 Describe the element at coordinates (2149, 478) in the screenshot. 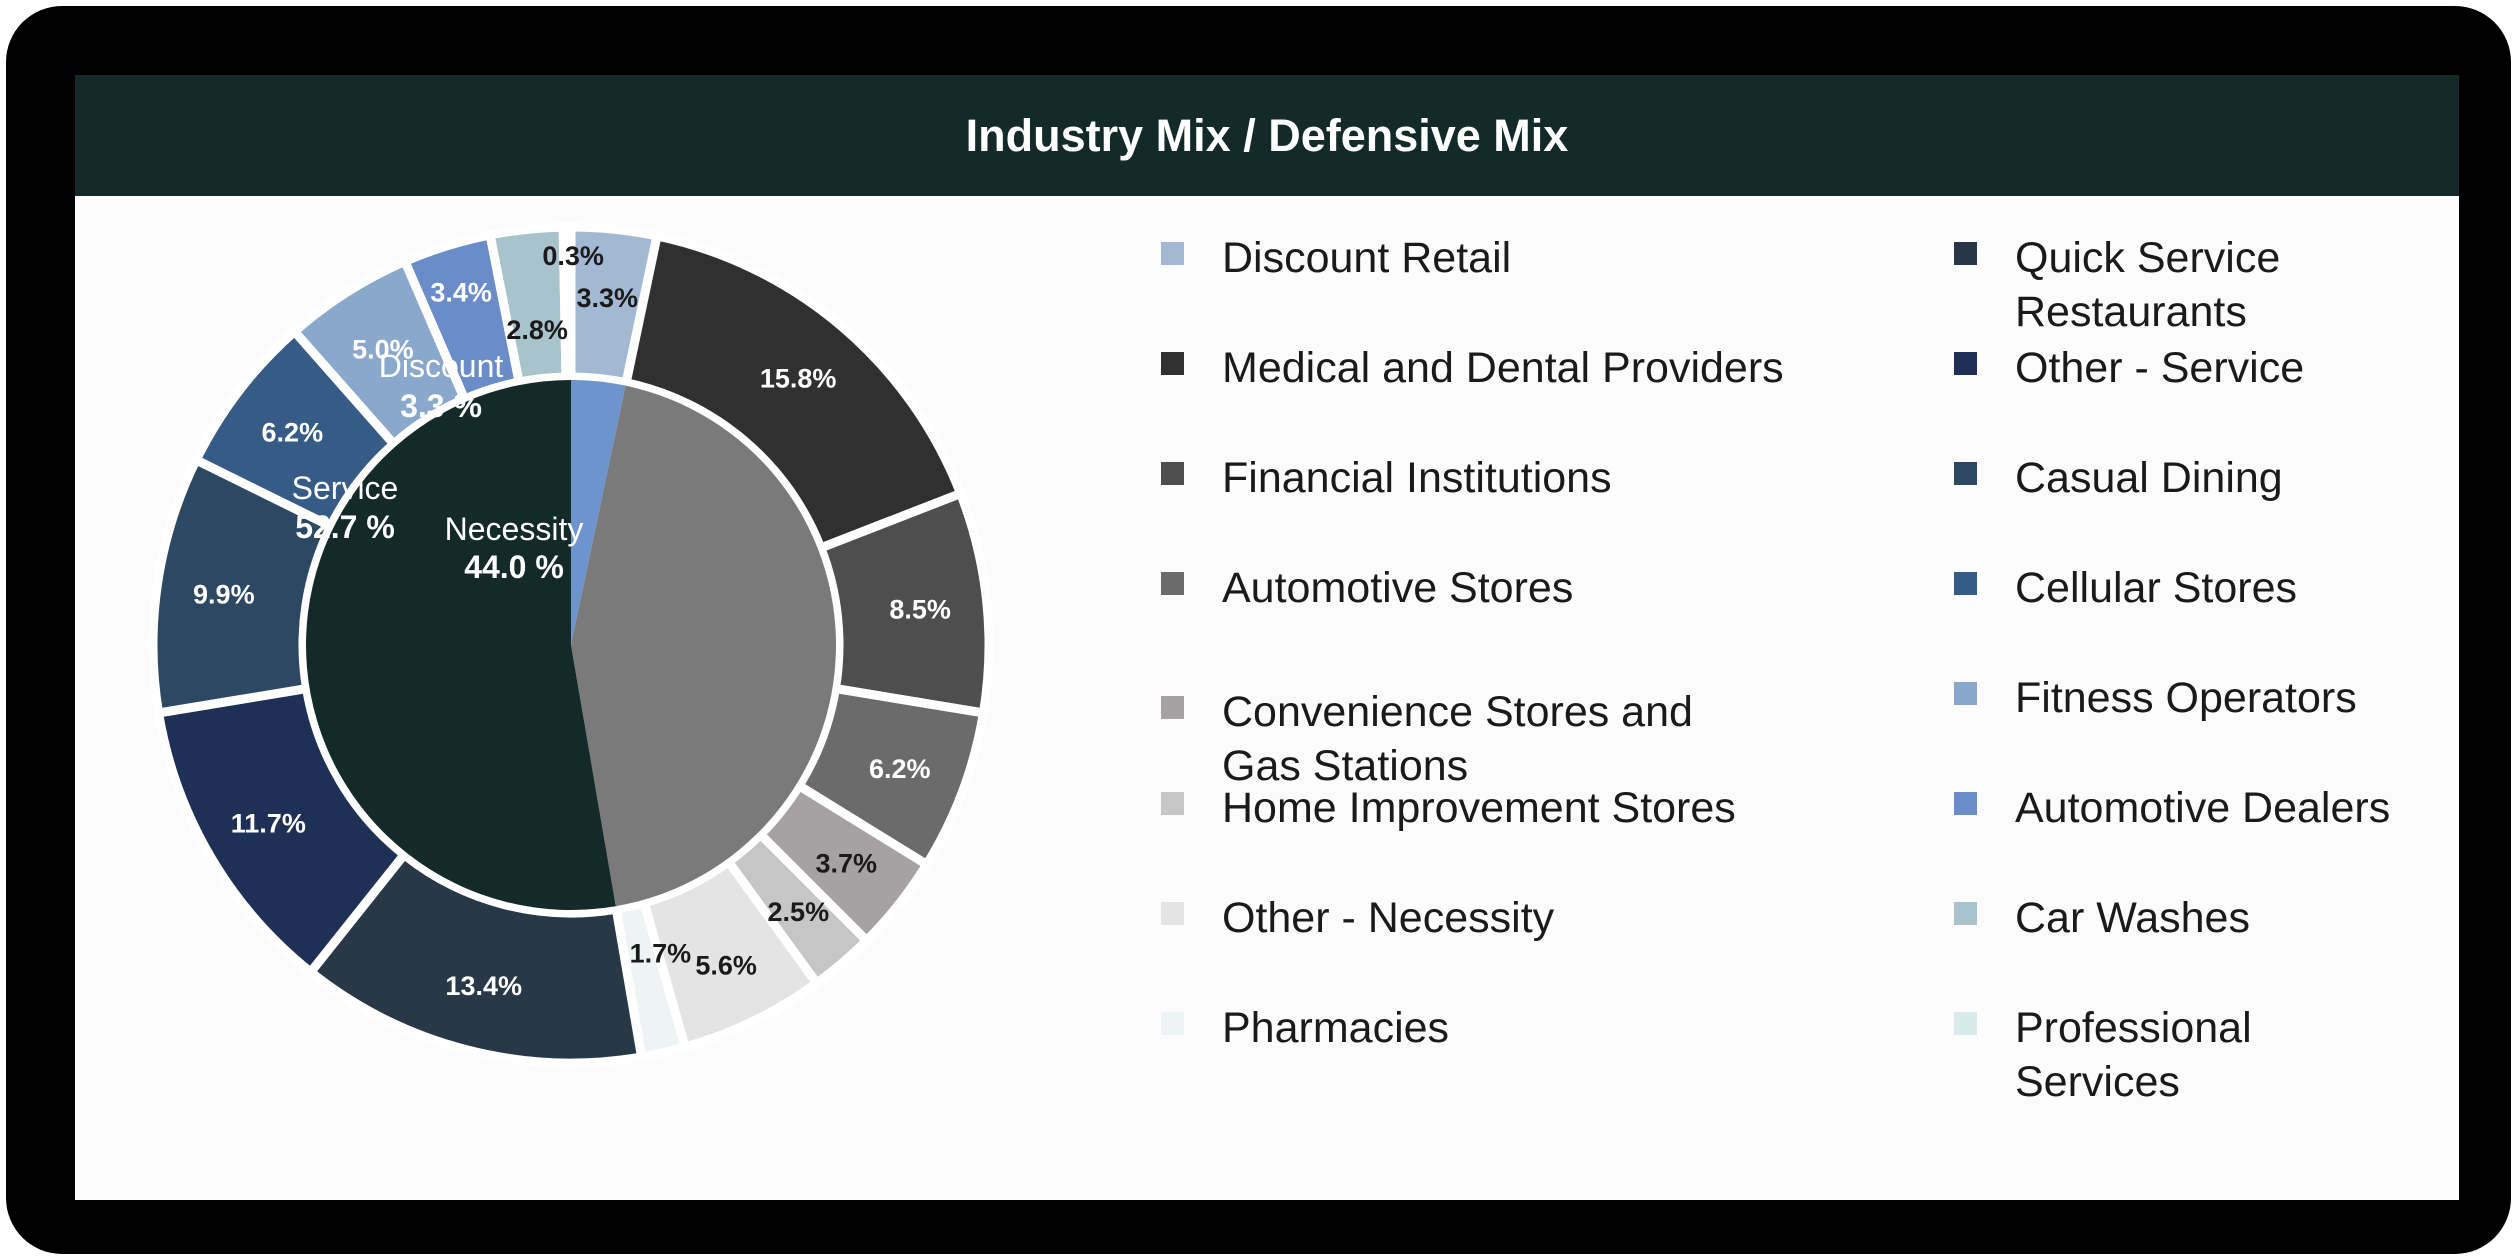

I see `legend-label: Casual Dining` at that location.